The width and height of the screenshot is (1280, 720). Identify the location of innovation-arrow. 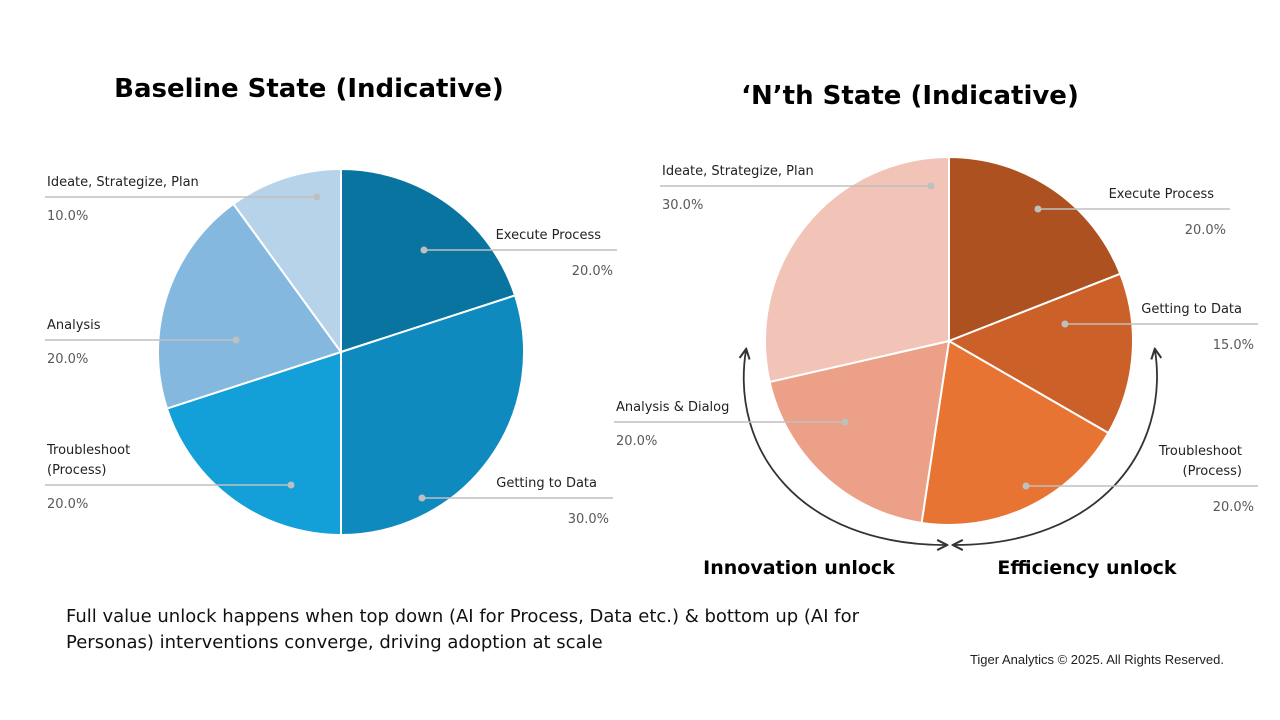
(845, 447).